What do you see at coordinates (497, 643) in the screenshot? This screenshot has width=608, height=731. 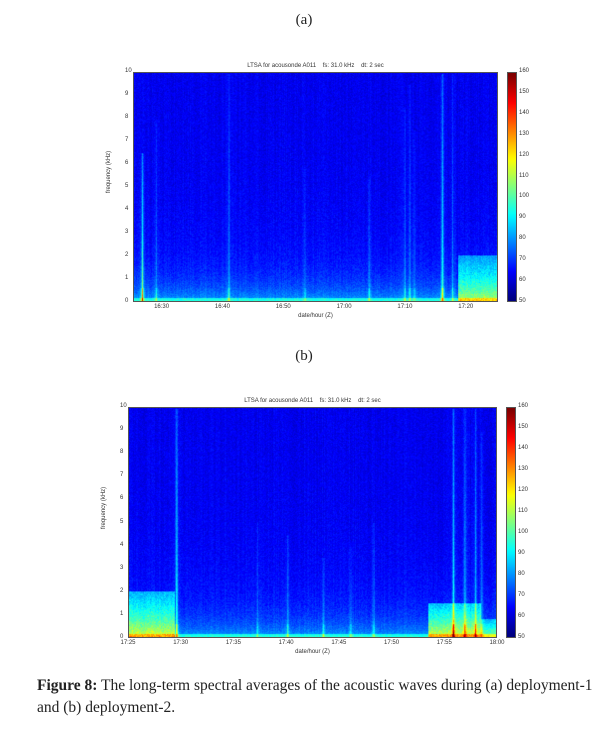 I see `x-tick-label: 18:00` at bounding box center [497, 643].